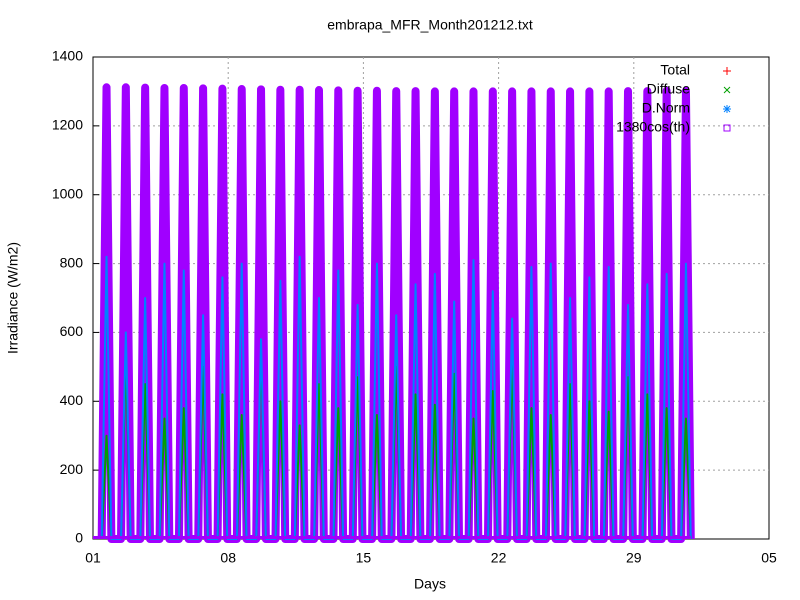 Image resolution: width=800 pixels, height=600 pixels. What do you see at coordinates (769, 558) in the screenshot?
I see `x-tick-label: 05` at bounding box center [769, 558].